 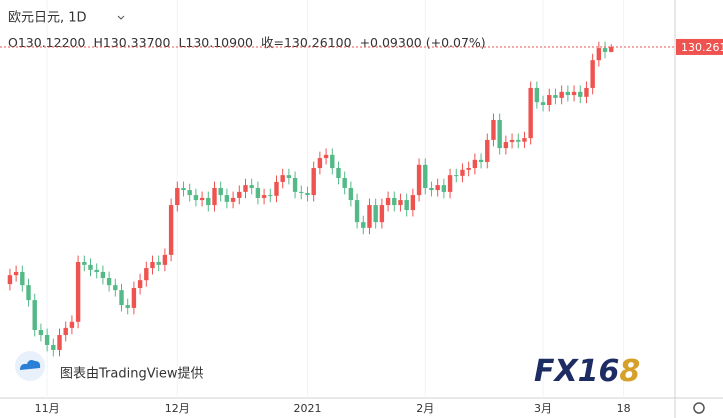 What do you see at coordinates (629, 371) in the screenshot?
I see `brand-accent: 8` at bounding box center [629, 371].